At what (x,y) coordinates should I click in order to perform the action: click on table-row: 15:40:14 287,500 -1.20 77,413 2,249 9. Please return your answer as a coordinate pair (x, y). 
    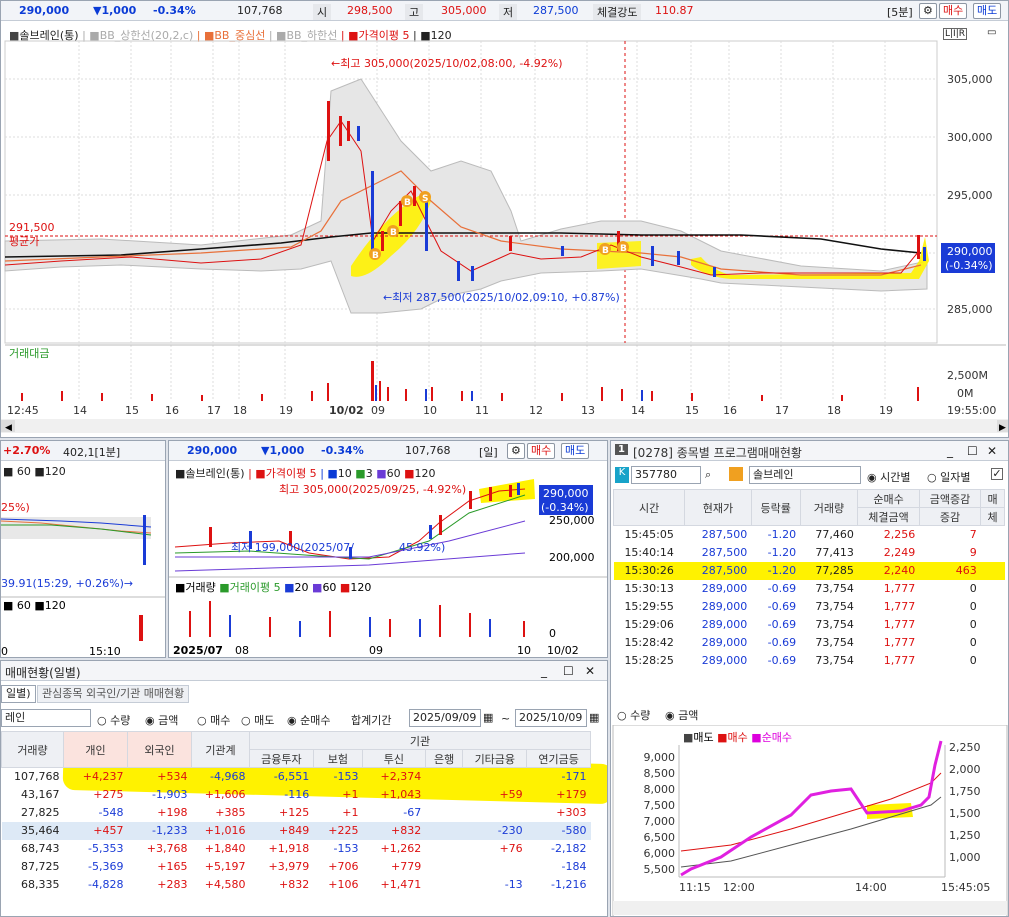
    Looking at the image, I should click on (809, 553).